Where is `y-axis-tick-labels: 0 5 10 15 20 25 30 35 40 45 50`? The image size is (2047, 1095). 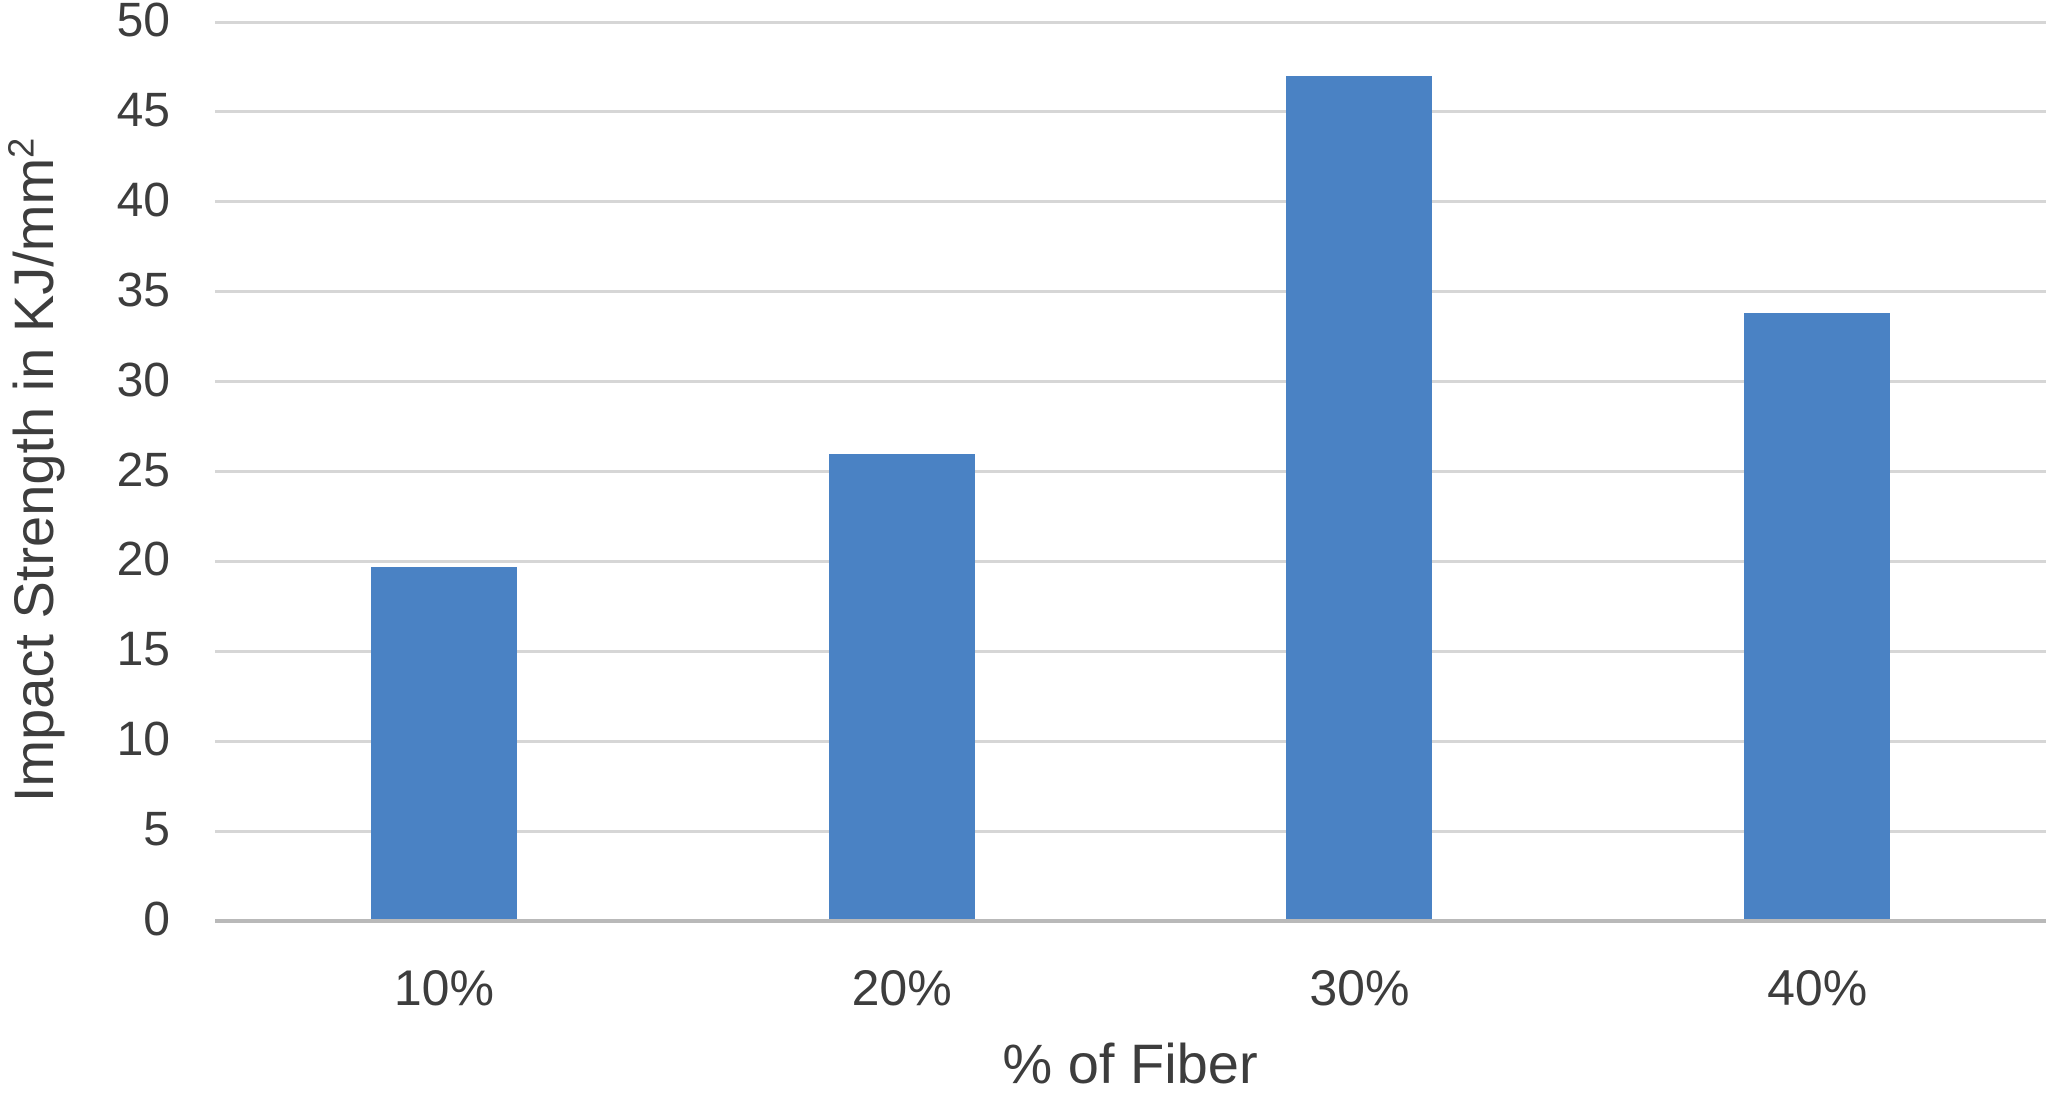
y-axis-tick-labels: 0 5 10 15 20 25 30 35 40 45 50 is located at coordinates (85, 472).